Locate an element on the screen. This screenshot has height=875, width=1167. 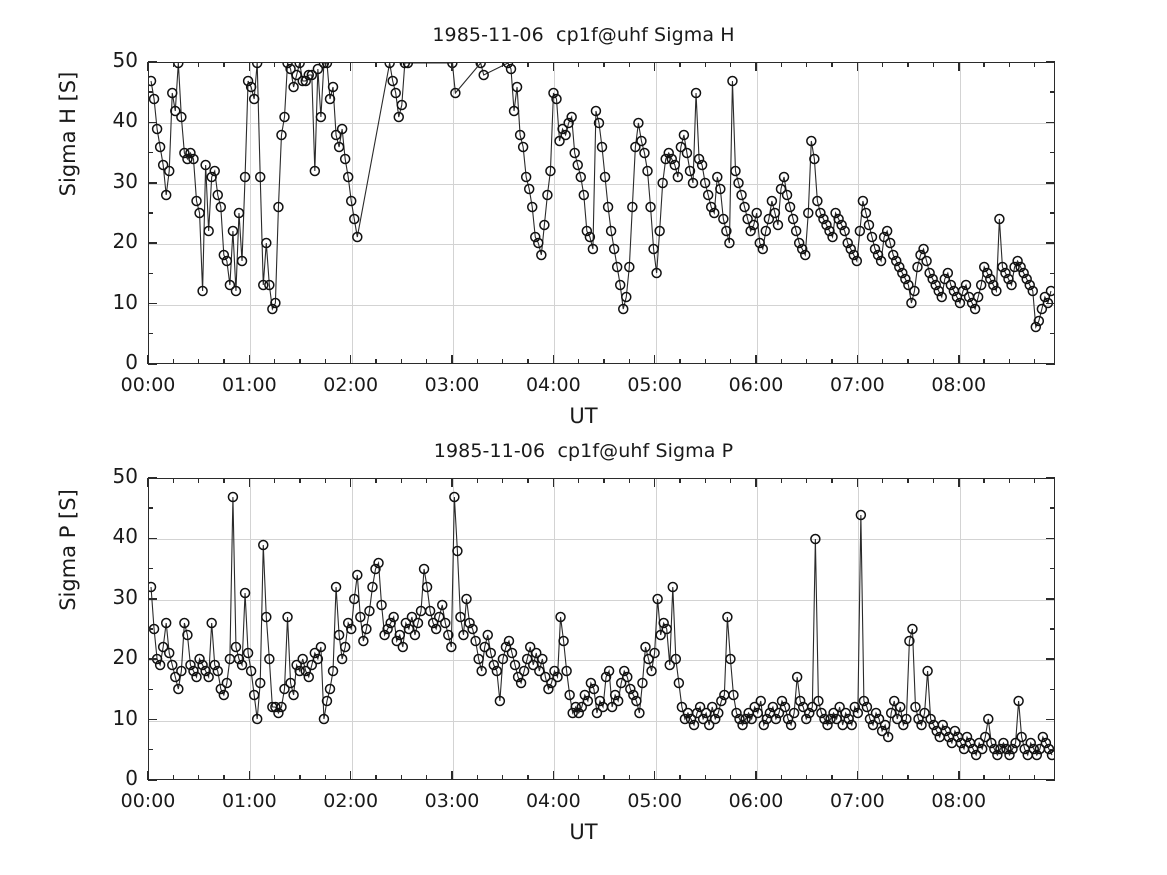
x-tick-label: 04:00 is located at coordinates (553, 385).